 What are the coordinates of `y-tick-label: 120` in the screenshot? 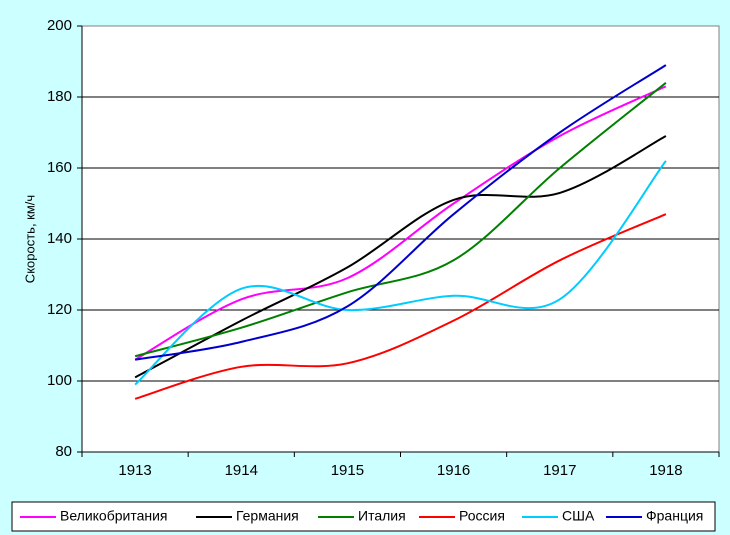 It's located at (59, 309).